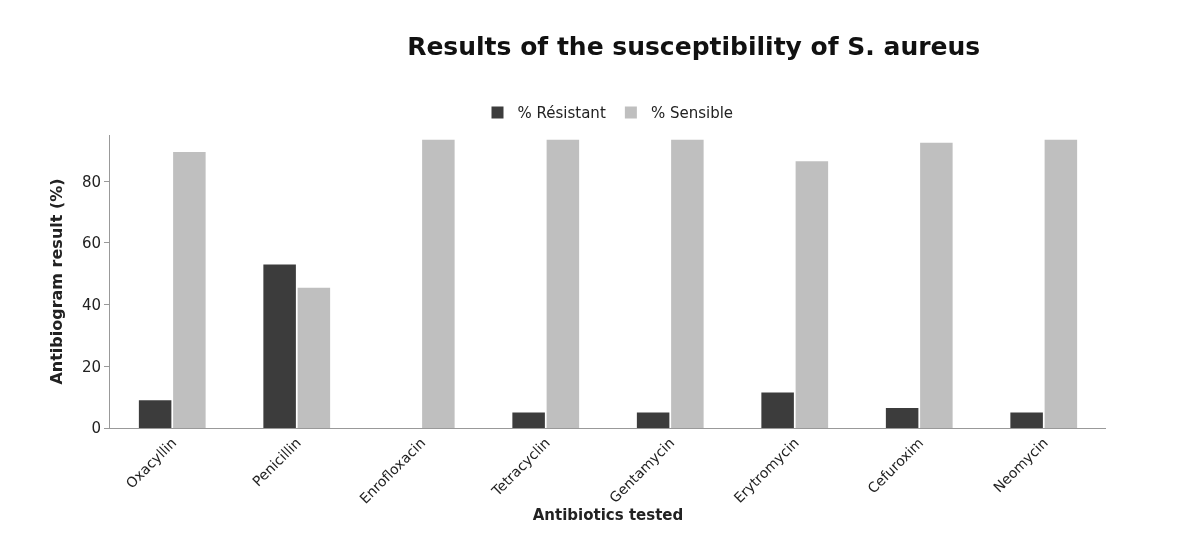 The image size is (1196, 533). What do you see at coordinates (56, 281) in the screenshot?
I see `y-axis-title: Antibiogram result (%)` at bounding box center [56, 281].